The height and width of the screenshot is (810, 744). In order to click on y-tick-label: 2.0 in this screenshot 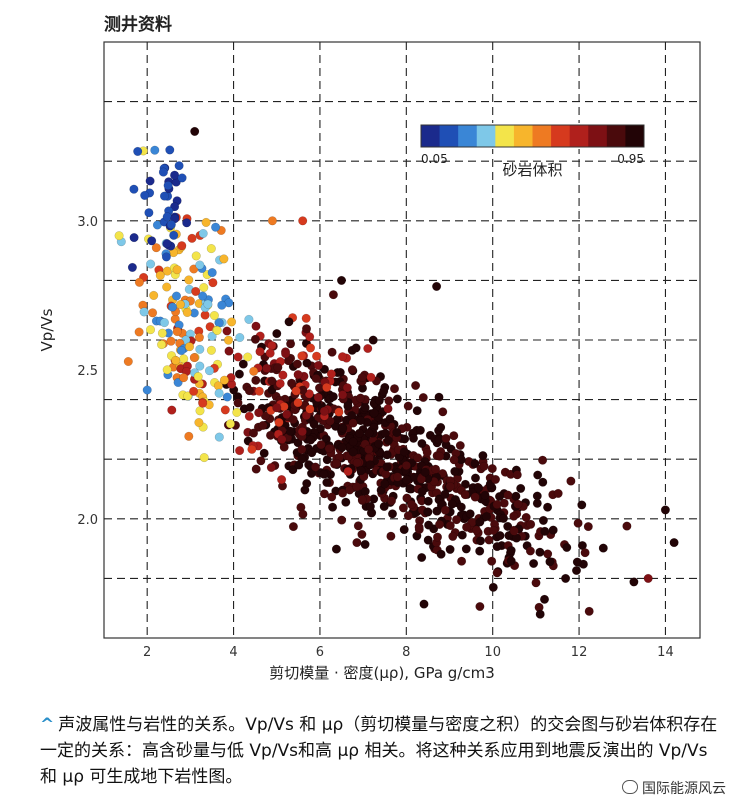, I will do `click(87, 520)`.